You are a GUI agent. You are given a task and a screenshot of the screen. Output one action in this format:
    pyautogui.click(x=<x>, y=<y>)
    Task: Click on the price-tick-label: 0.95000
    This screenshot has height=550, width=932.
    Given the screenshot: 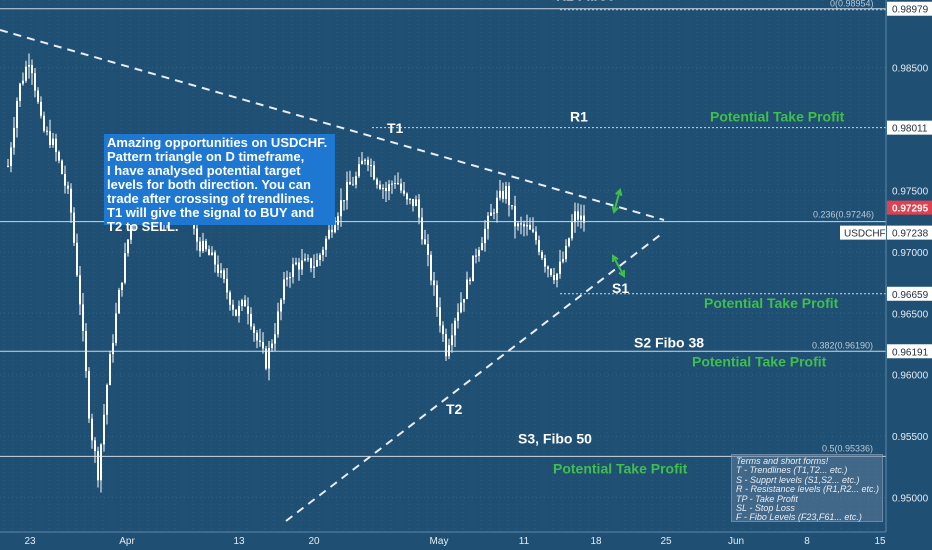 What is the action you would take?
    pyautogui.click(x=910, y=499)
    